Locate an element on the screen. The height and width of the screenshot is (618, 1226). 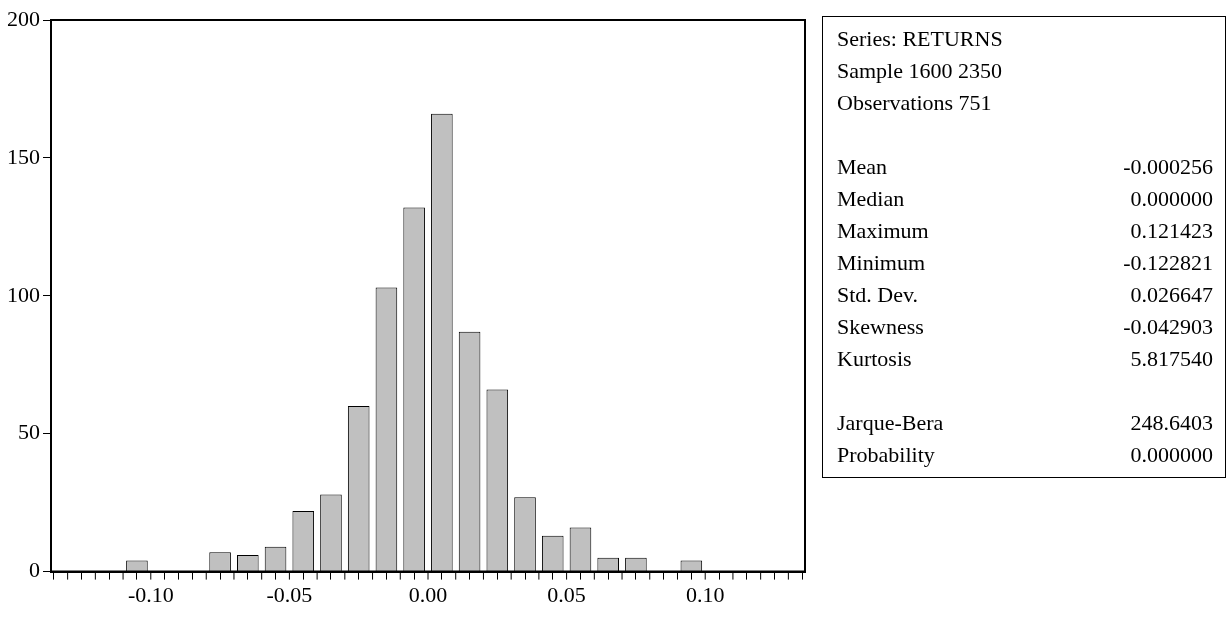
text: Series: RETURNS is located at coordinates (920, 39).